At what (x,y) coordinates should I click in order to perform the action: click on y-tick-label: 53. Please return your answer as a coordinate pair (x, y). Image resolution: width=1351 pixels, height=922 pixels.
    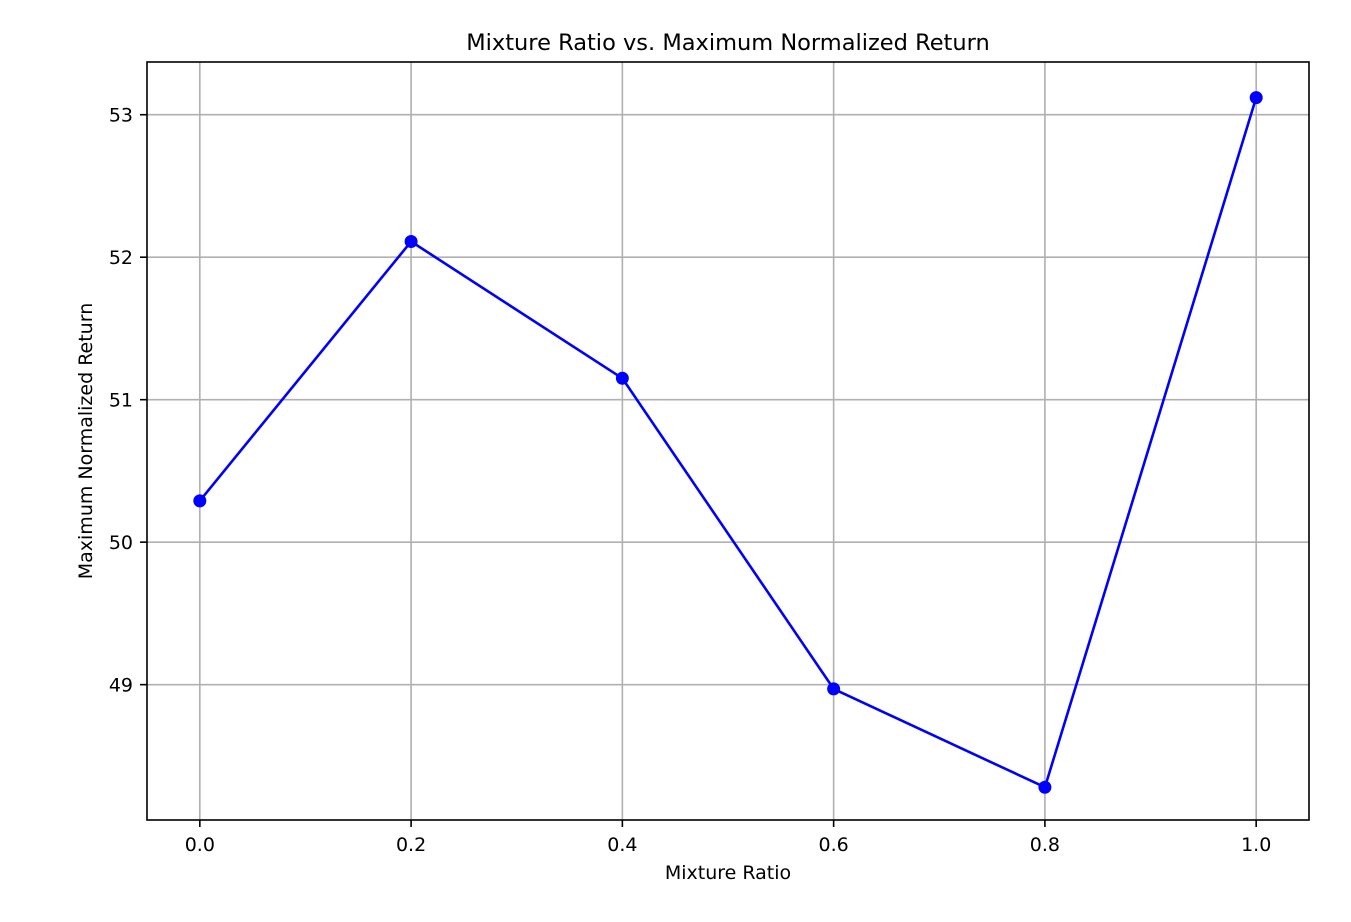
    Looking at the image, I should click on (121, 116).